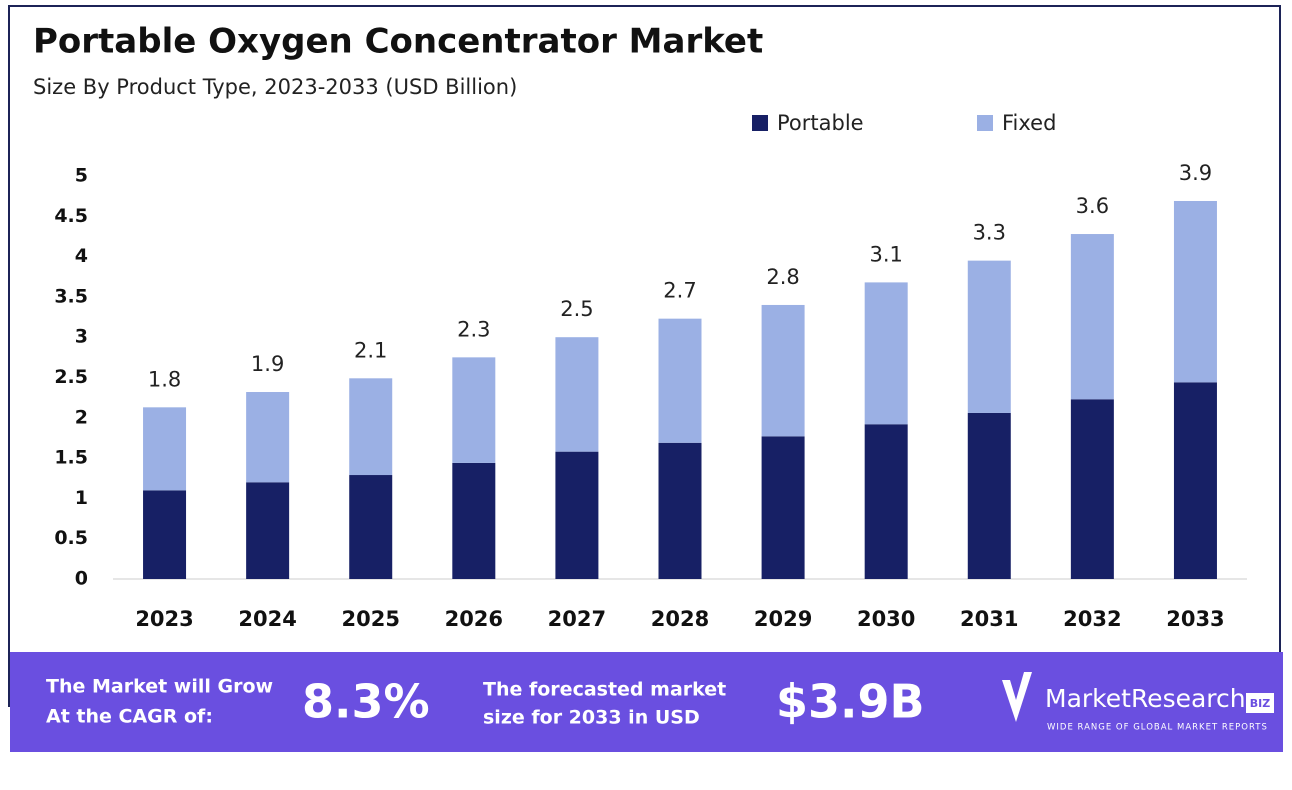 Image resolution: width=1292 pixels, height=790 pixels. Describe the element at coordinates (576, 309) in the screenshot. I see `total-label: 2.5` at that location.